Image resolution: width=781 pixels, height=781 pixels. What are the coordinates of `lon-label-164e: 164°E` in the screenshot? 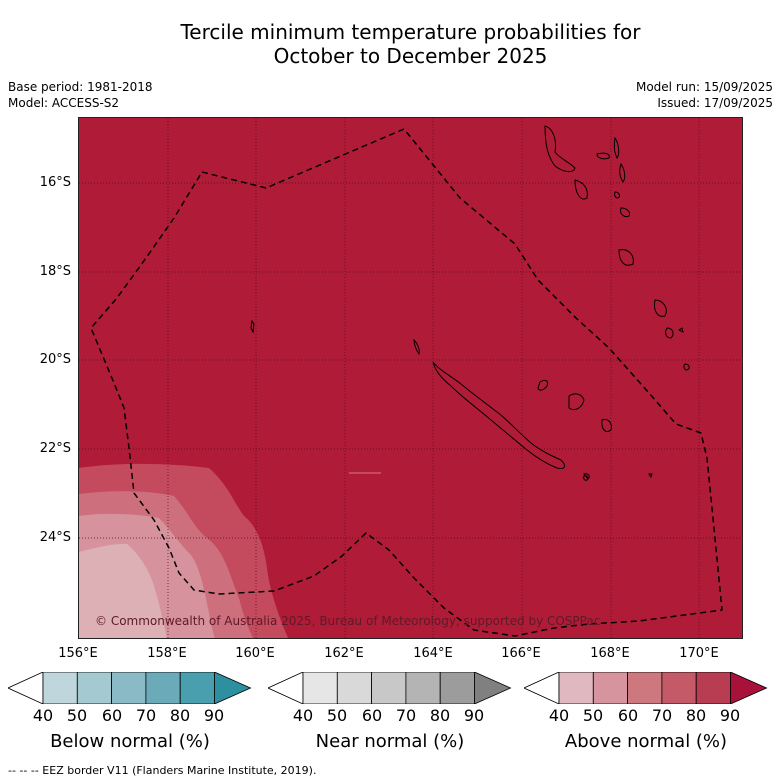 It's located at (433, 653).